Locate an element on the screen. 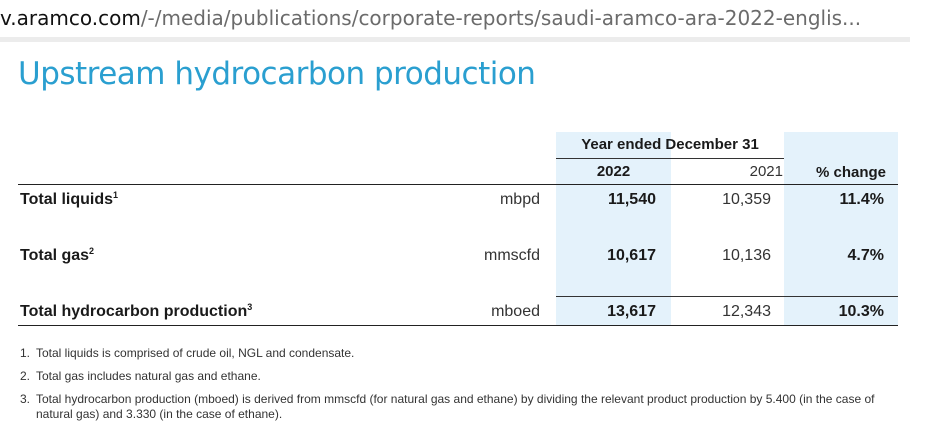 The image size is (929, 440). row-value-2021: 10,136 is located at coordinates (746, 255).